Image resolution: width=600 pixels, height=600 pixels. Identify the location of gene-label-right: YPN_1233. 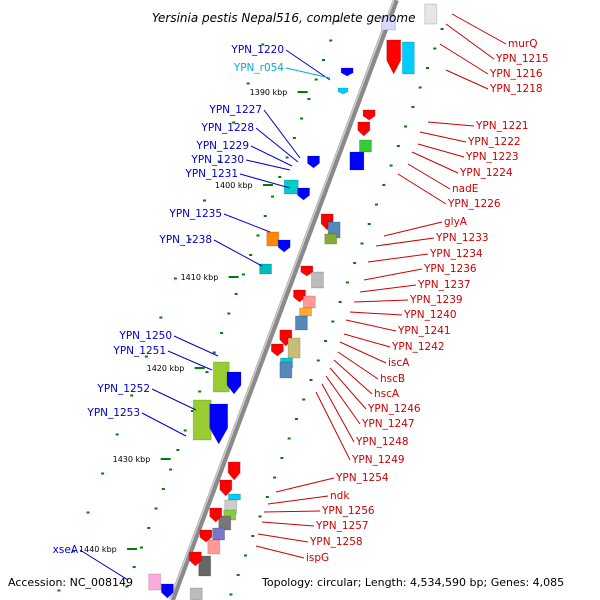
(462, 238).